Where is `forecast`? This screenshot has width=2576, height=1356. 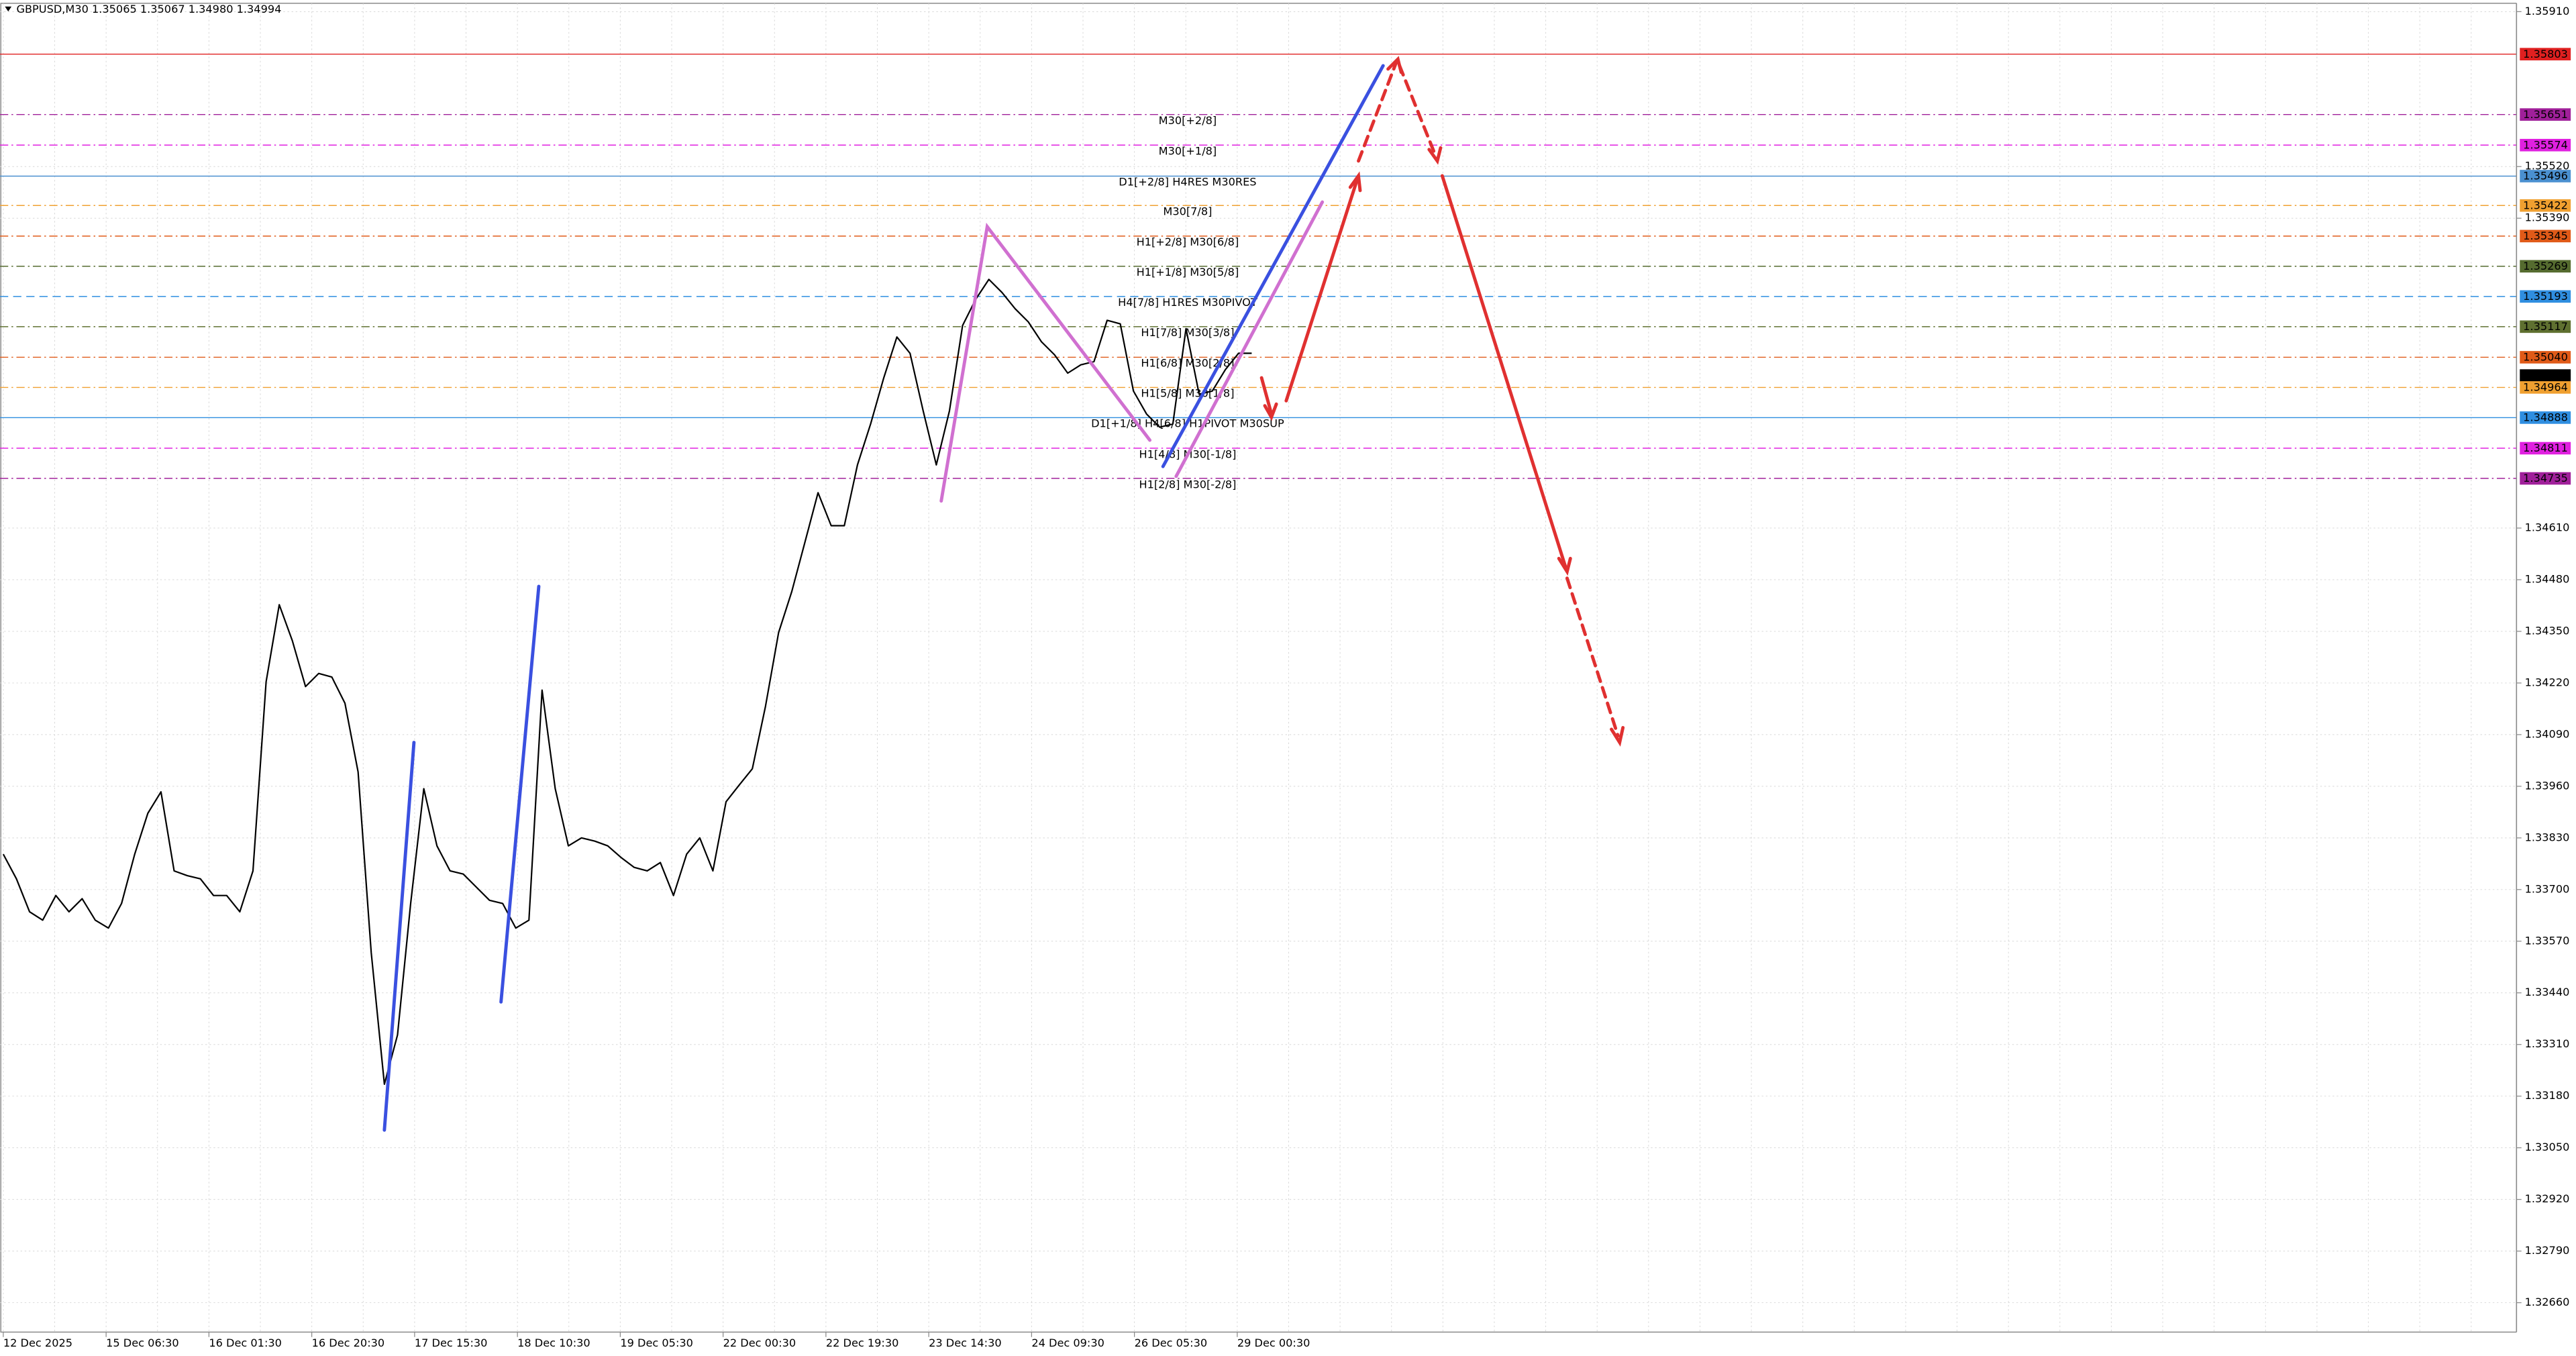 forecast is located at coordinates (1442, 401).